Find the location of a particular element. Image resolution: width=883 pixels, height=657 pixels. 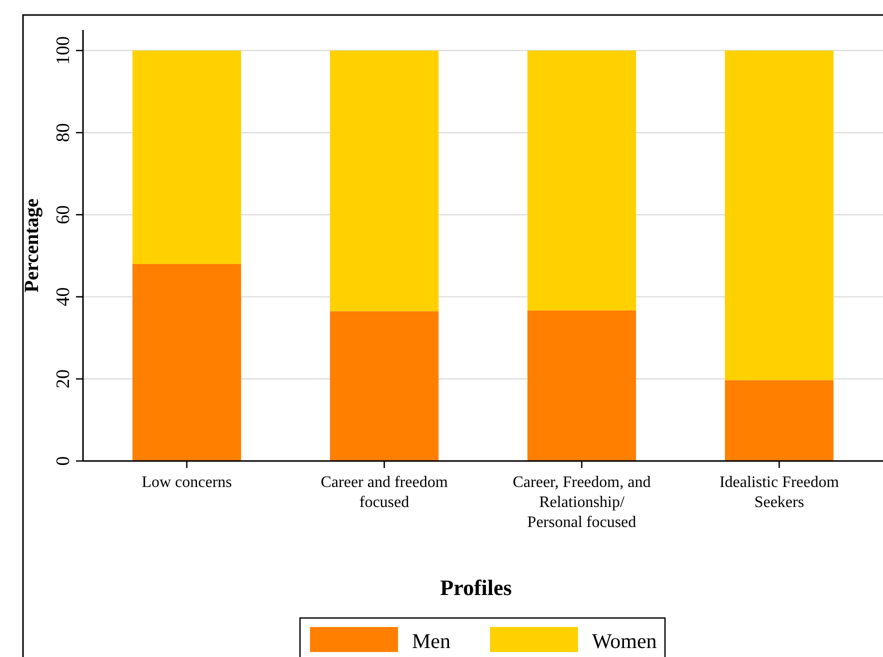

x-axis-title: Profiles is located at coordinates (476, 587).